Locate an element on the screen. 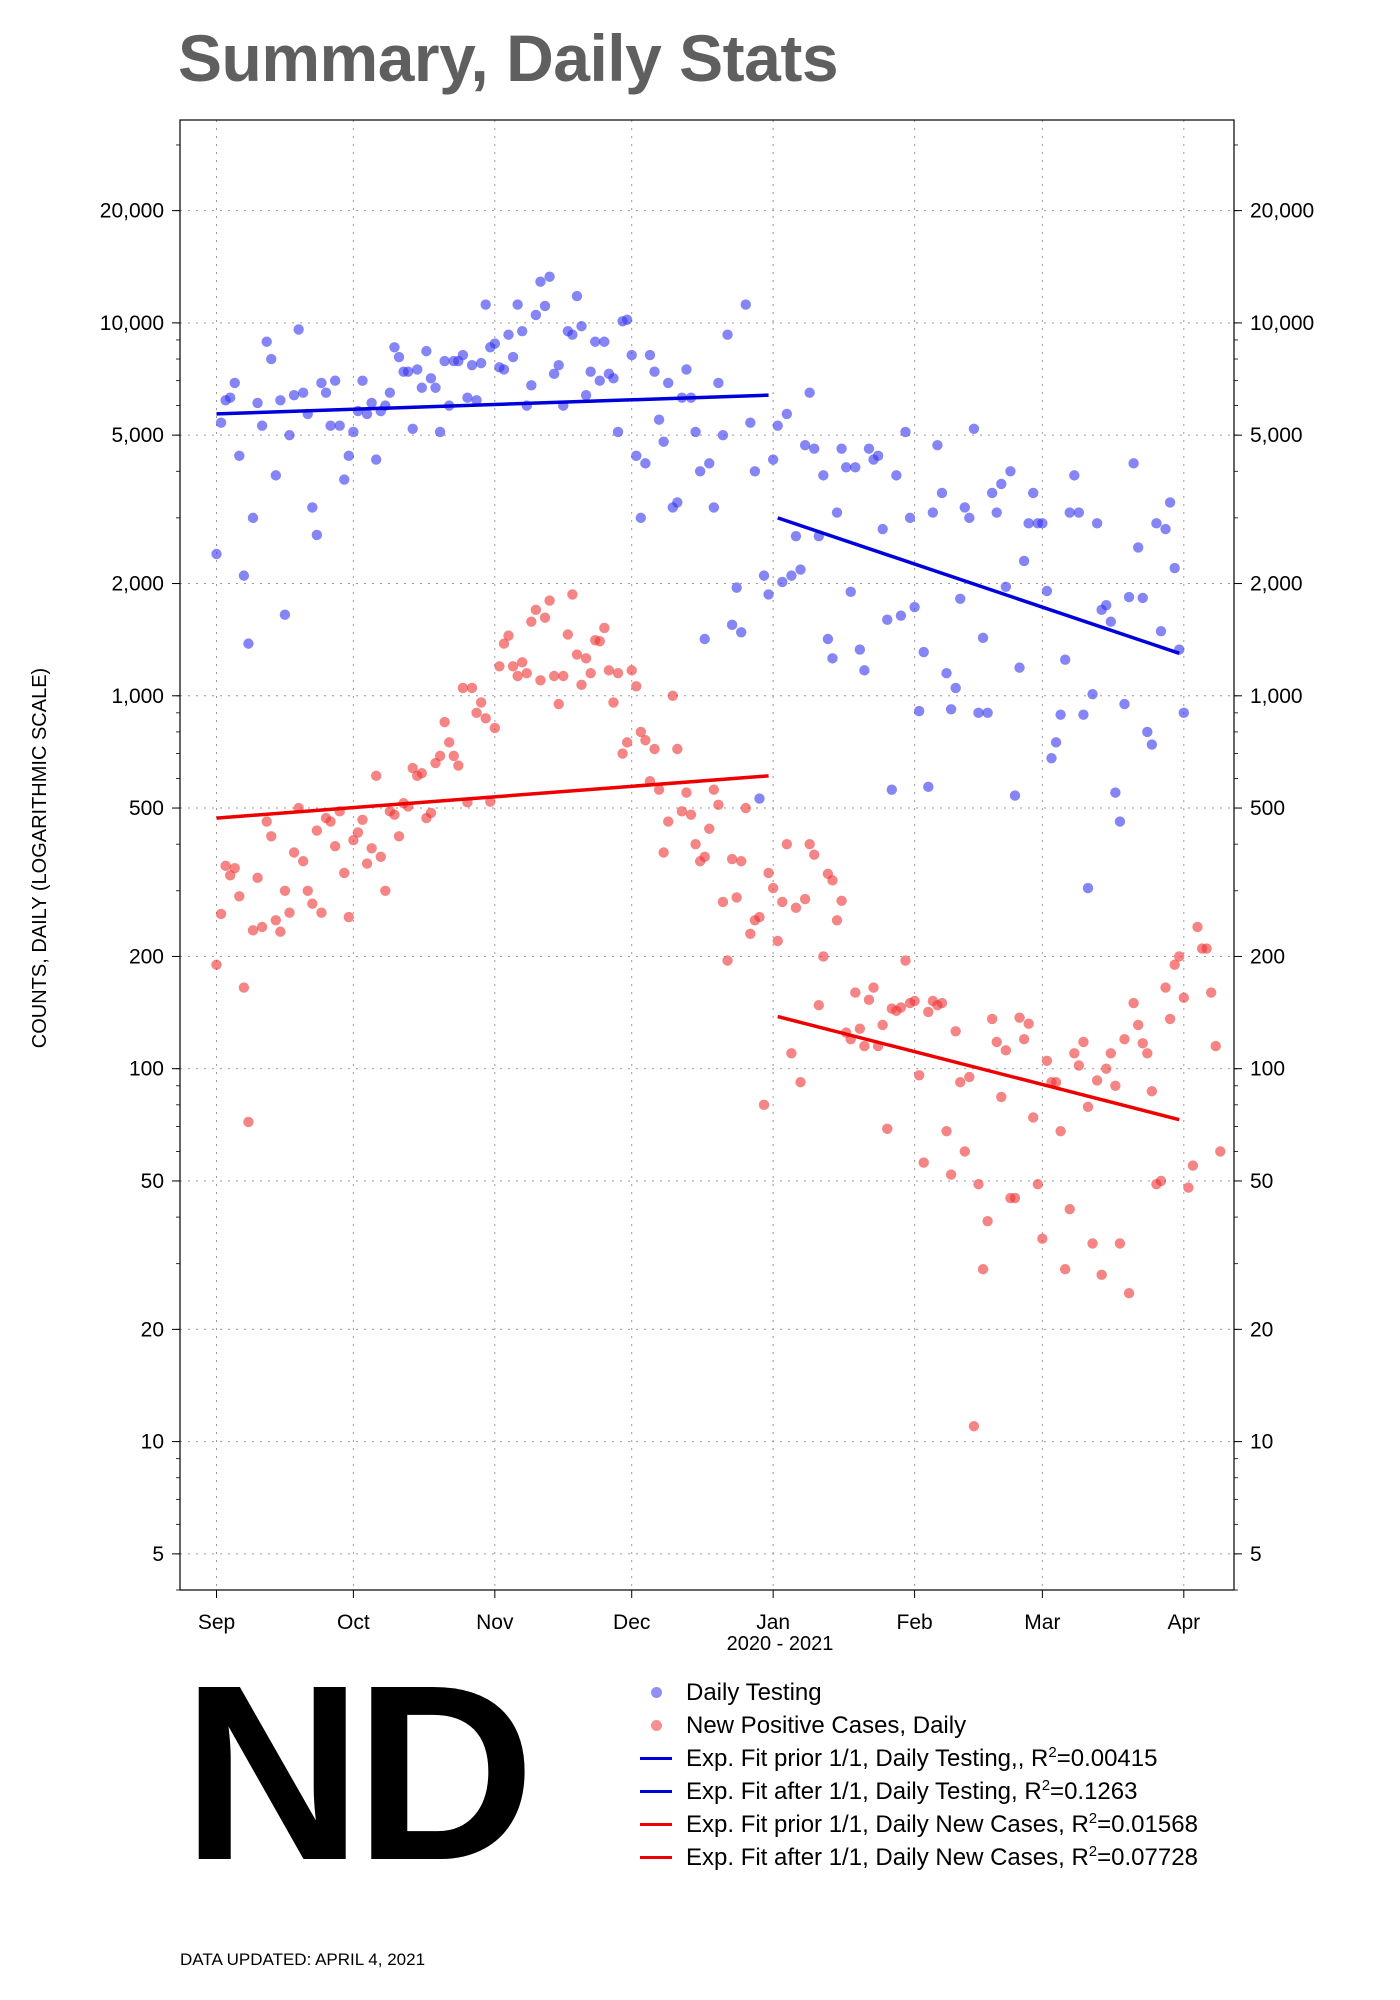 Image resolution: width=1400 pixels, height=2000 pixels. legend-line-icon is located at coordinates (656, 1758).